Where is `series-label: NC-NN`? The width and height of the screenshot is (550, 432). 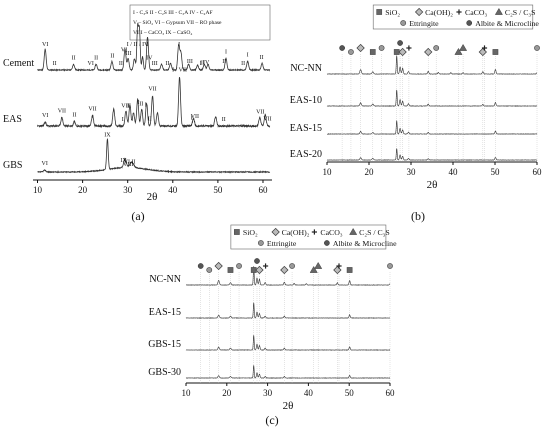 series-label: NC-NN is located at coordinates (306, 68).